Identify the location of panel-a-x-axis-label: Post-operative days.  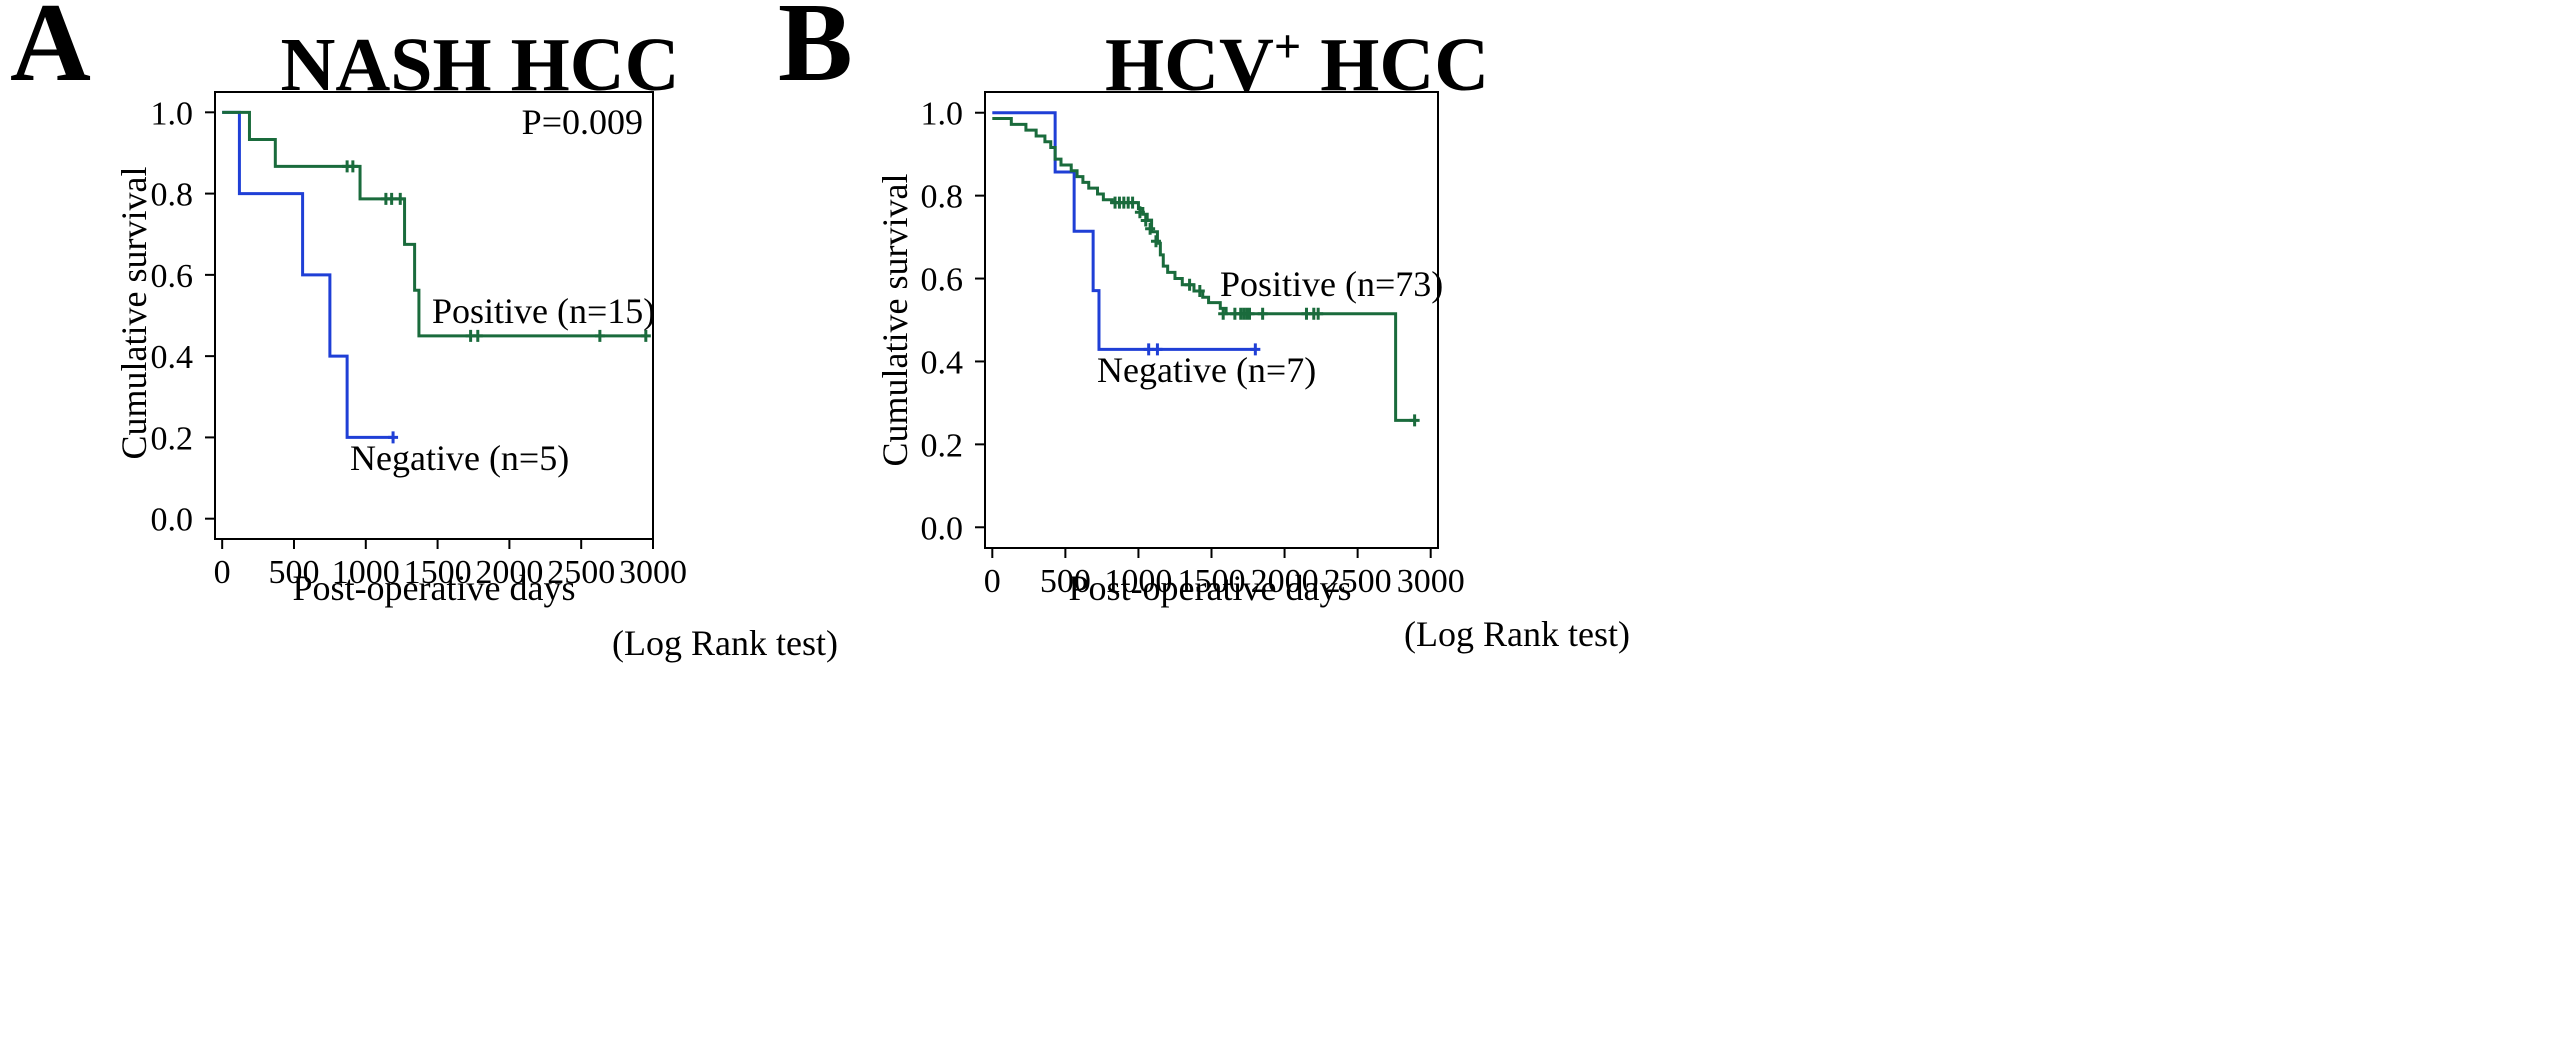
(434, 588).